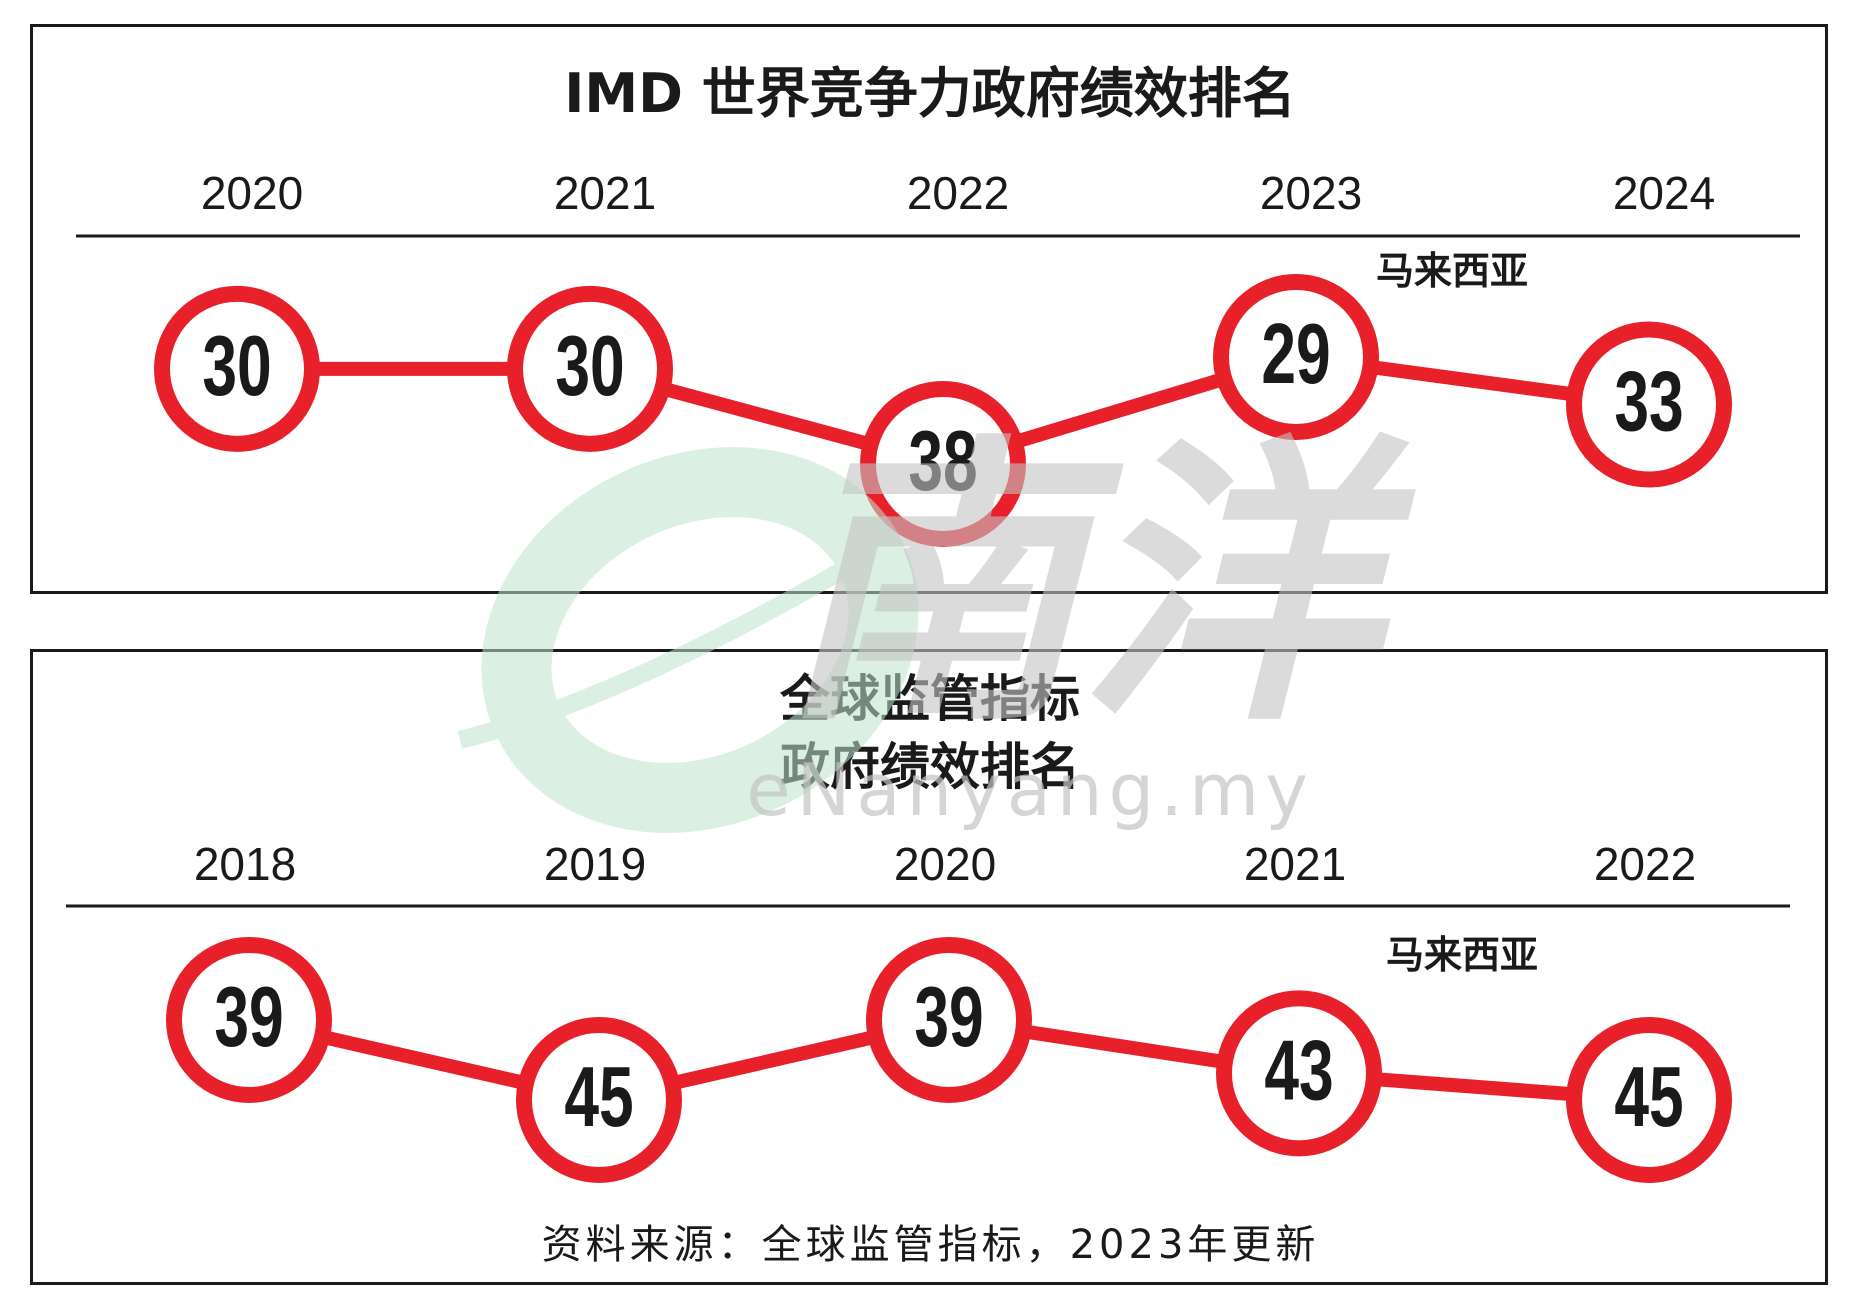  What do you see at coordinates (942, 460) in the screenshot?
I see `chart-1-value-label-2022: 38` at bounding box center [942, 460].